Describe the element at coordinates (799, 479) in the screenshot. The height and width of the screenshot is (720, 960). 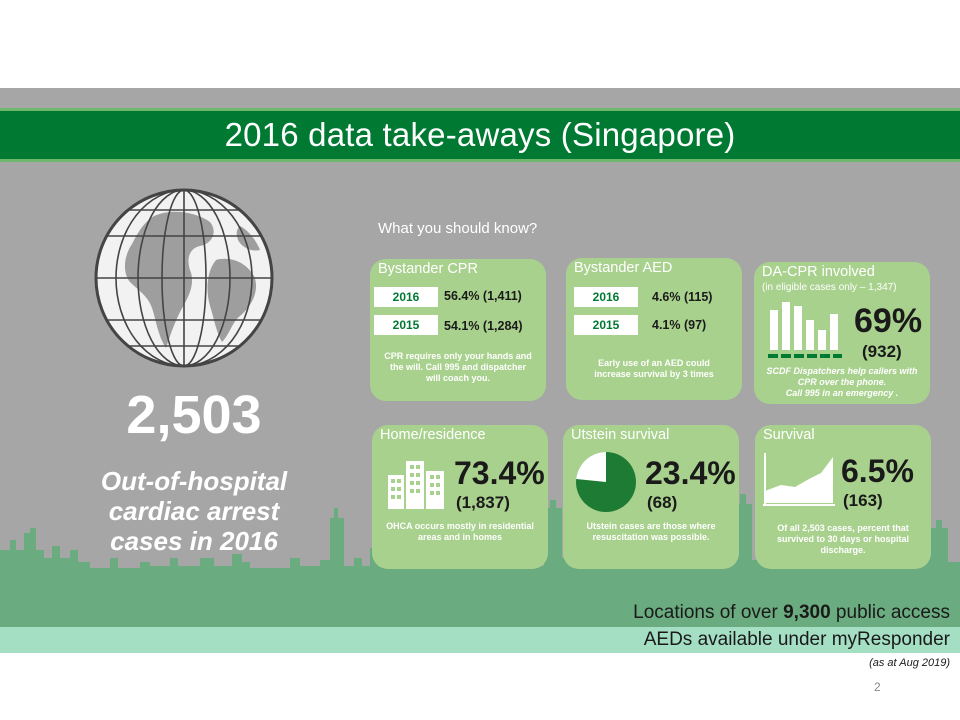
I see `line-chart-icon` at that location.